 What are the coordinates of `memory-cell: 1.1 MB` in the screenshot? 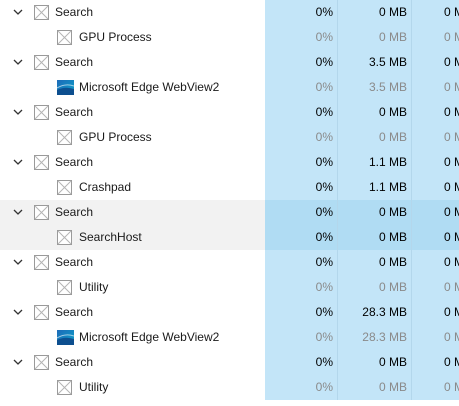 It's located at (374, 162).